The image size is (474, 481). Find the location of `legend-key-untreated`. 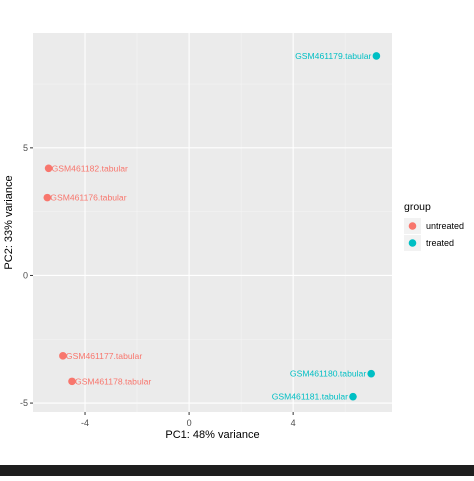

legend-key-untreated is located at coordinates (412, 226).